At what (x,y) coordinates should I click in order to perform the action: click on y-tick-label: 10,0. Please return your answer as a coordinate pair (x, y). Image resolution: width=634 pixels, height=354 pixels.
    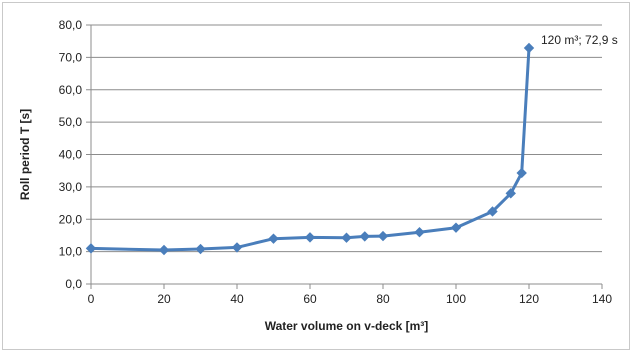
    Looking at the image, I should click on (71, 252).